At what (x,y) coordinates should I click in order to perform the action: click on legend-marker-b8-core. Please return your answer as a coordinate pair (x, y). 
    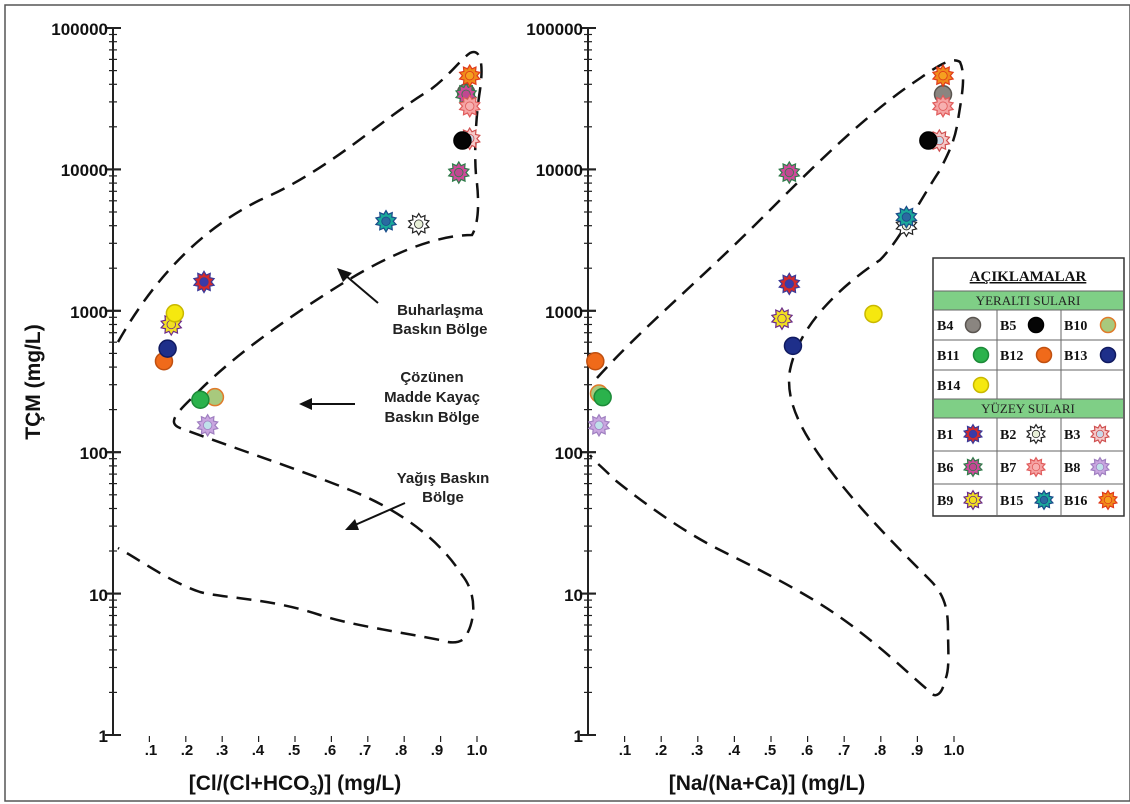
    Looking at the image, I should click on (1100, 467).